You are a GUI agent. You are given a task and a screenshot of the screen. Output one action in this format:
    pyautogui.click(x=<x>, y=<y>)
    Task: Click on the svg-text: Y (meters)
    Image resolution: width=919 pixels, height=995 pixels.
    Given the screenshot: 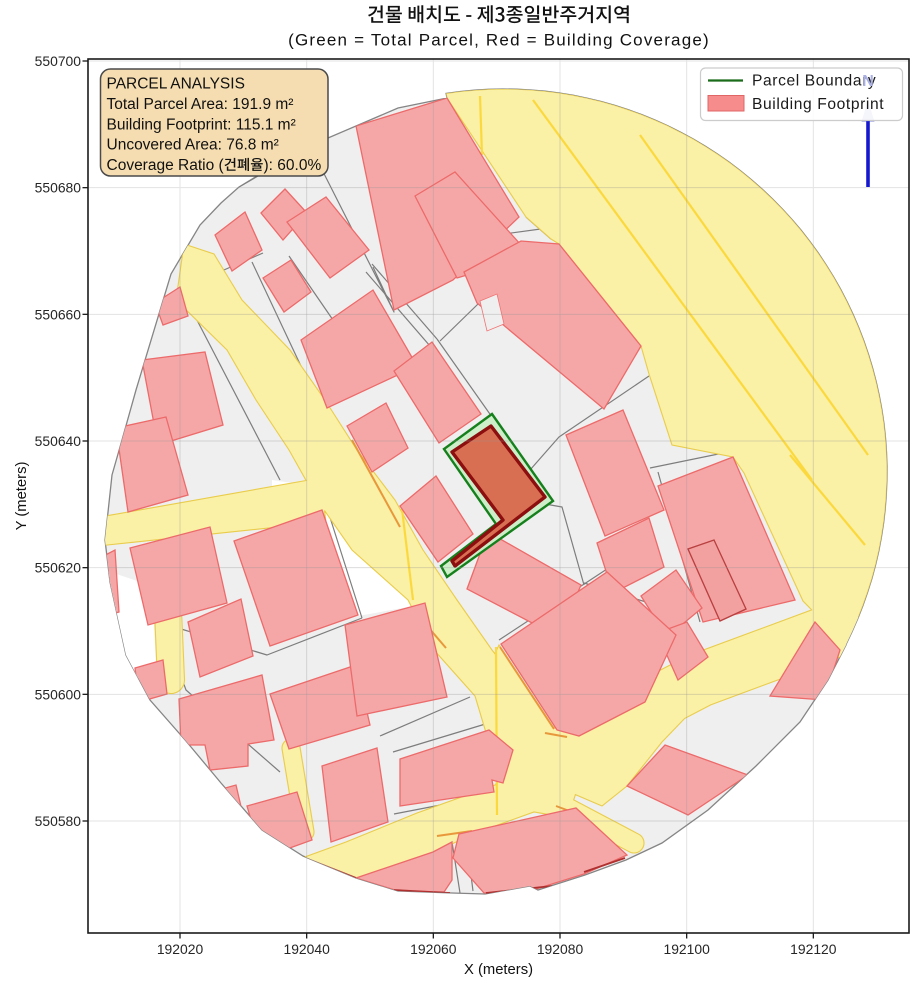 What is the action you would take?
    pyautogui.click(x=22, y=496)
    